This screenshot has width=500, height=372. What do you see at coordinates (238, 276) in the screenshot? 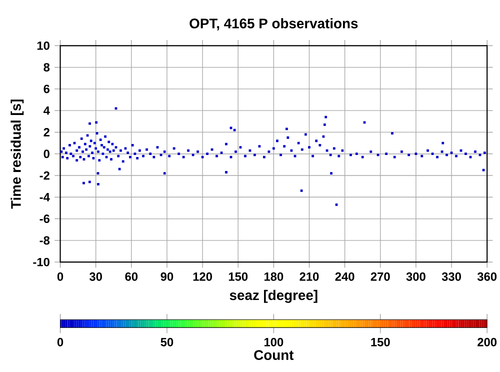
I see `x-tick-label: 150` at bounding box center [238, 276].